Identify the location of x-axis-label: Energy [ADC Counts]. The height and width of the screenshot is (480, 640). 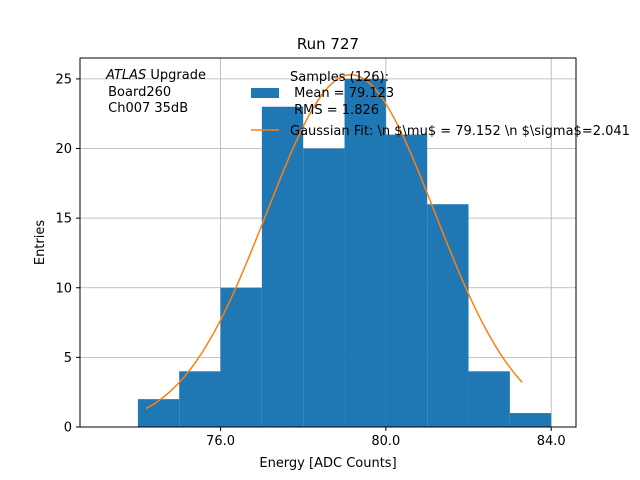
(327, 463).